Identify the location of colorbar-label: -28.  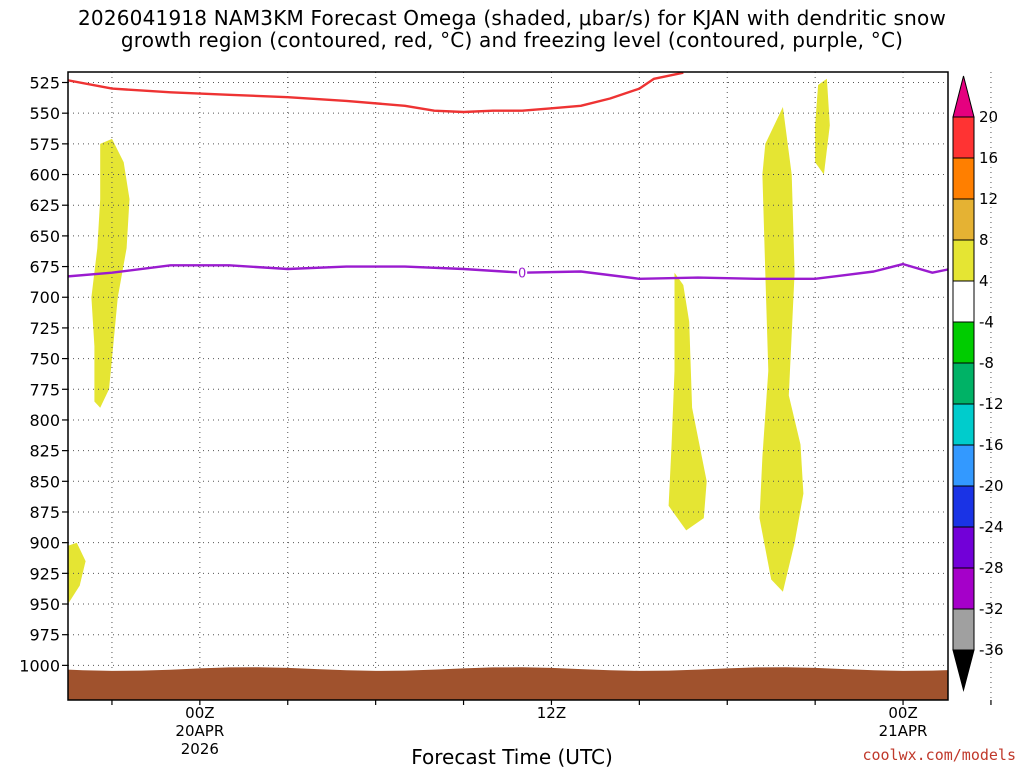
(991, 568).